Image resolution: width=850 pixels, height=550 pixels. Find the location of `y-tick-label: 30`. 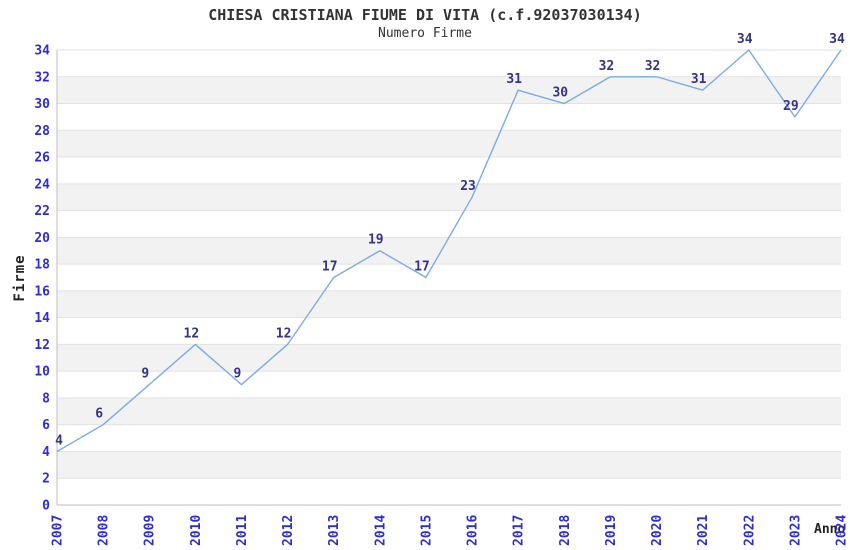

y-tick-label: 30 is located at coordinates (42, 104).